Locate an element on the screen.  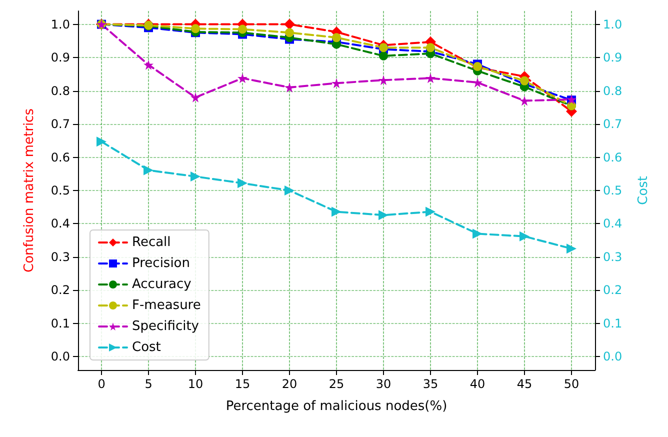
x-tick-label: 5 is located at coordinates (148, 384).